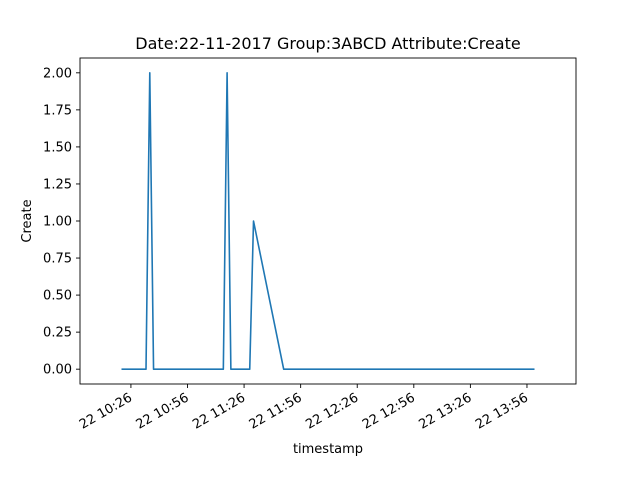 The width and height of the screenshot is (640, 480). Describe the element at coordinates (57, 259) in the screenshot. I see `y-tick-label: 0.75` at that location.